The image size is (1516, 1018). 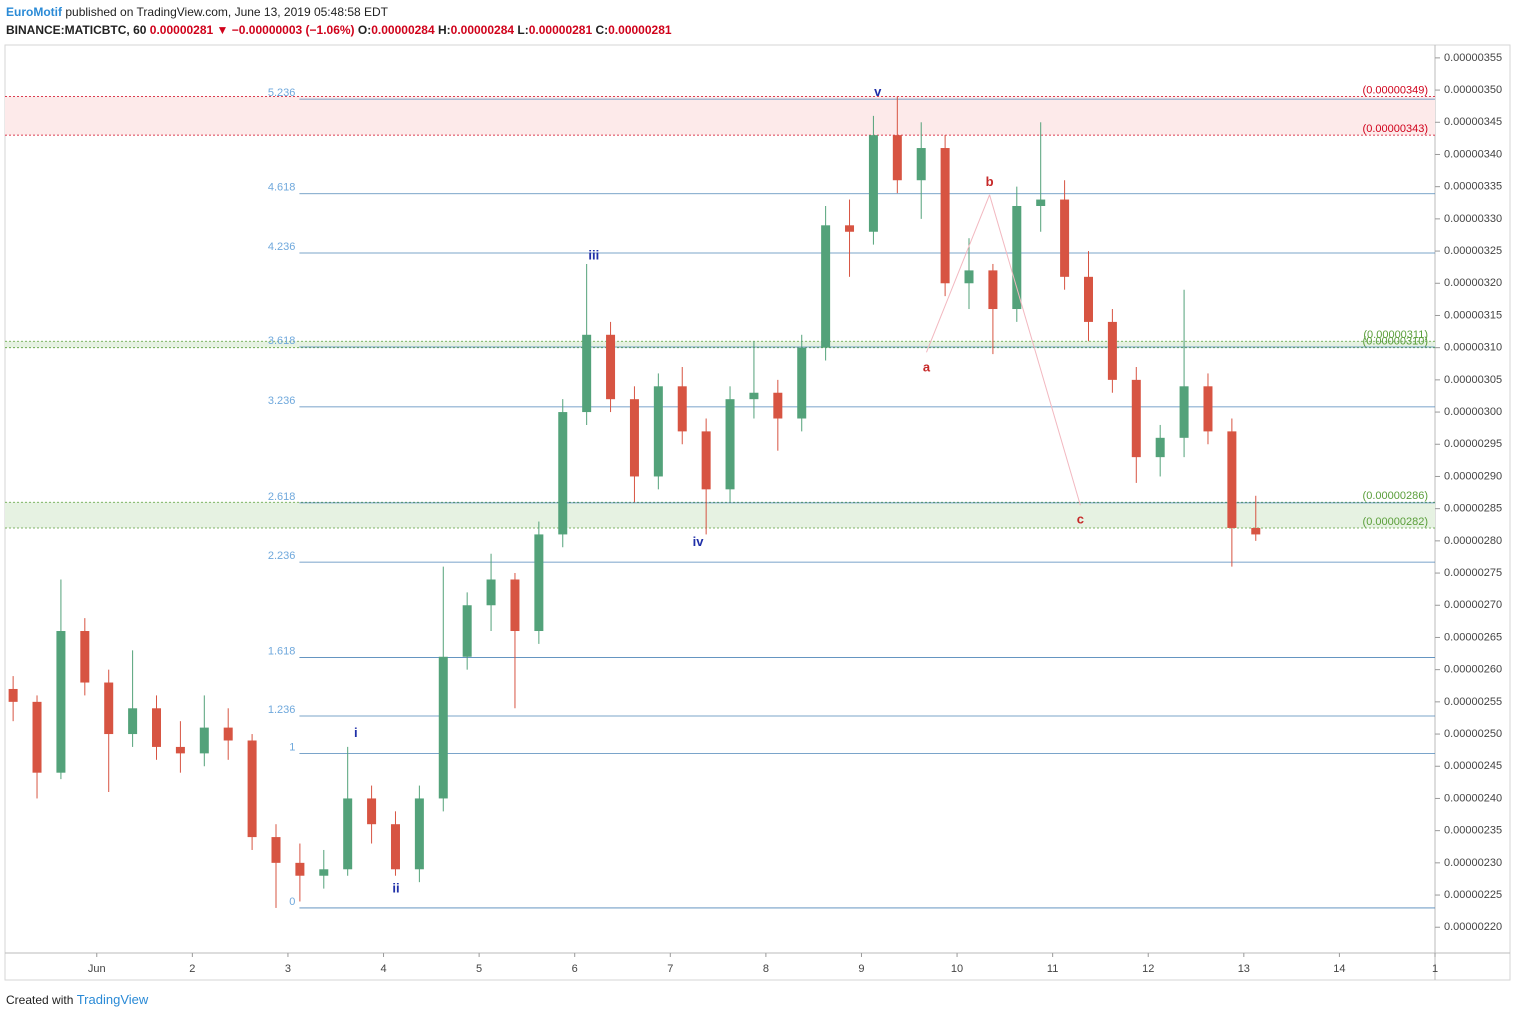 What do you see at coordinates (1473, 766) in the screenshot?
I see `y-tick-label: 0.00000245` at bounding box center [1473, 766].